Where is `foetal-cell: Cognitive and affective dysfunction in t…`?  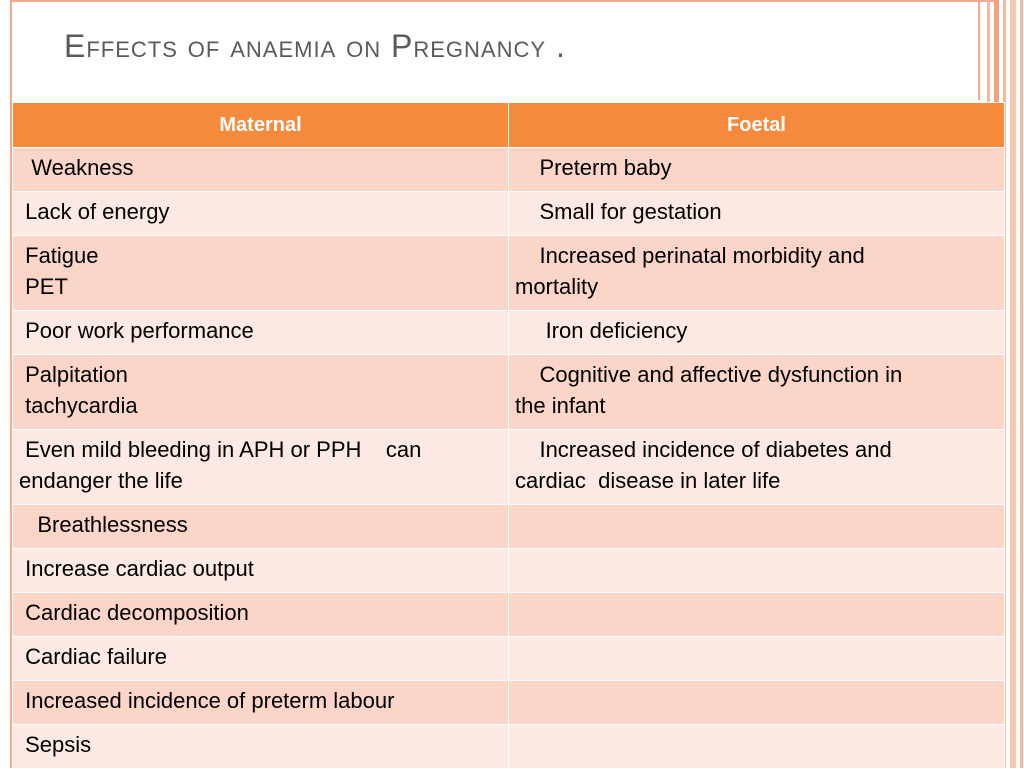 foetal-cell: Cognitive and affective dysfunction in t… is located at coordinates (756, 392).